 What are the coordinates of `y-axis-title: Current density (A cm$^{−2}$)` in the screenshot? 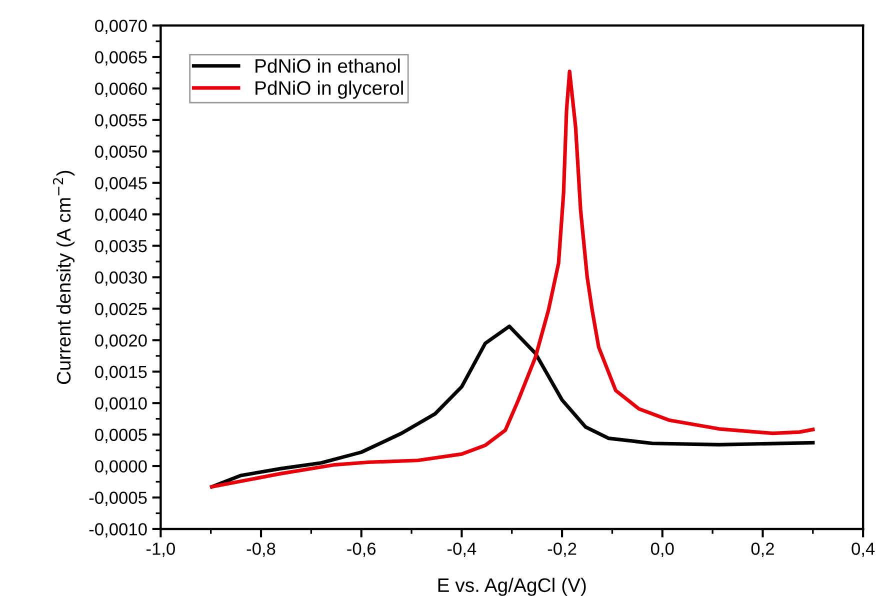 It's located at (63, 277).